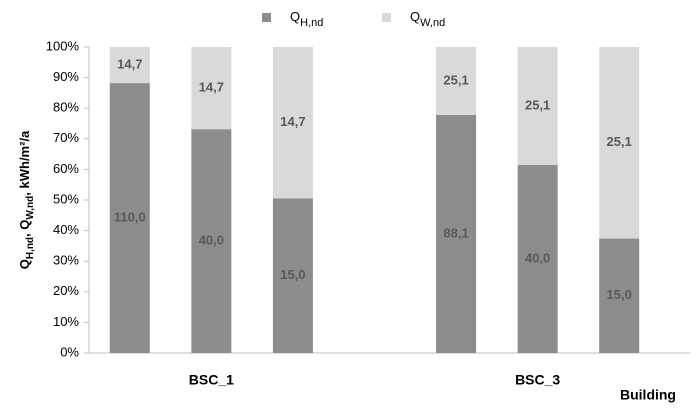 This screenshot has width=697, height=412. Describe the element at coordinates (66, 321) in the screenshot. I see `y-tick-label: 10%` at that location.